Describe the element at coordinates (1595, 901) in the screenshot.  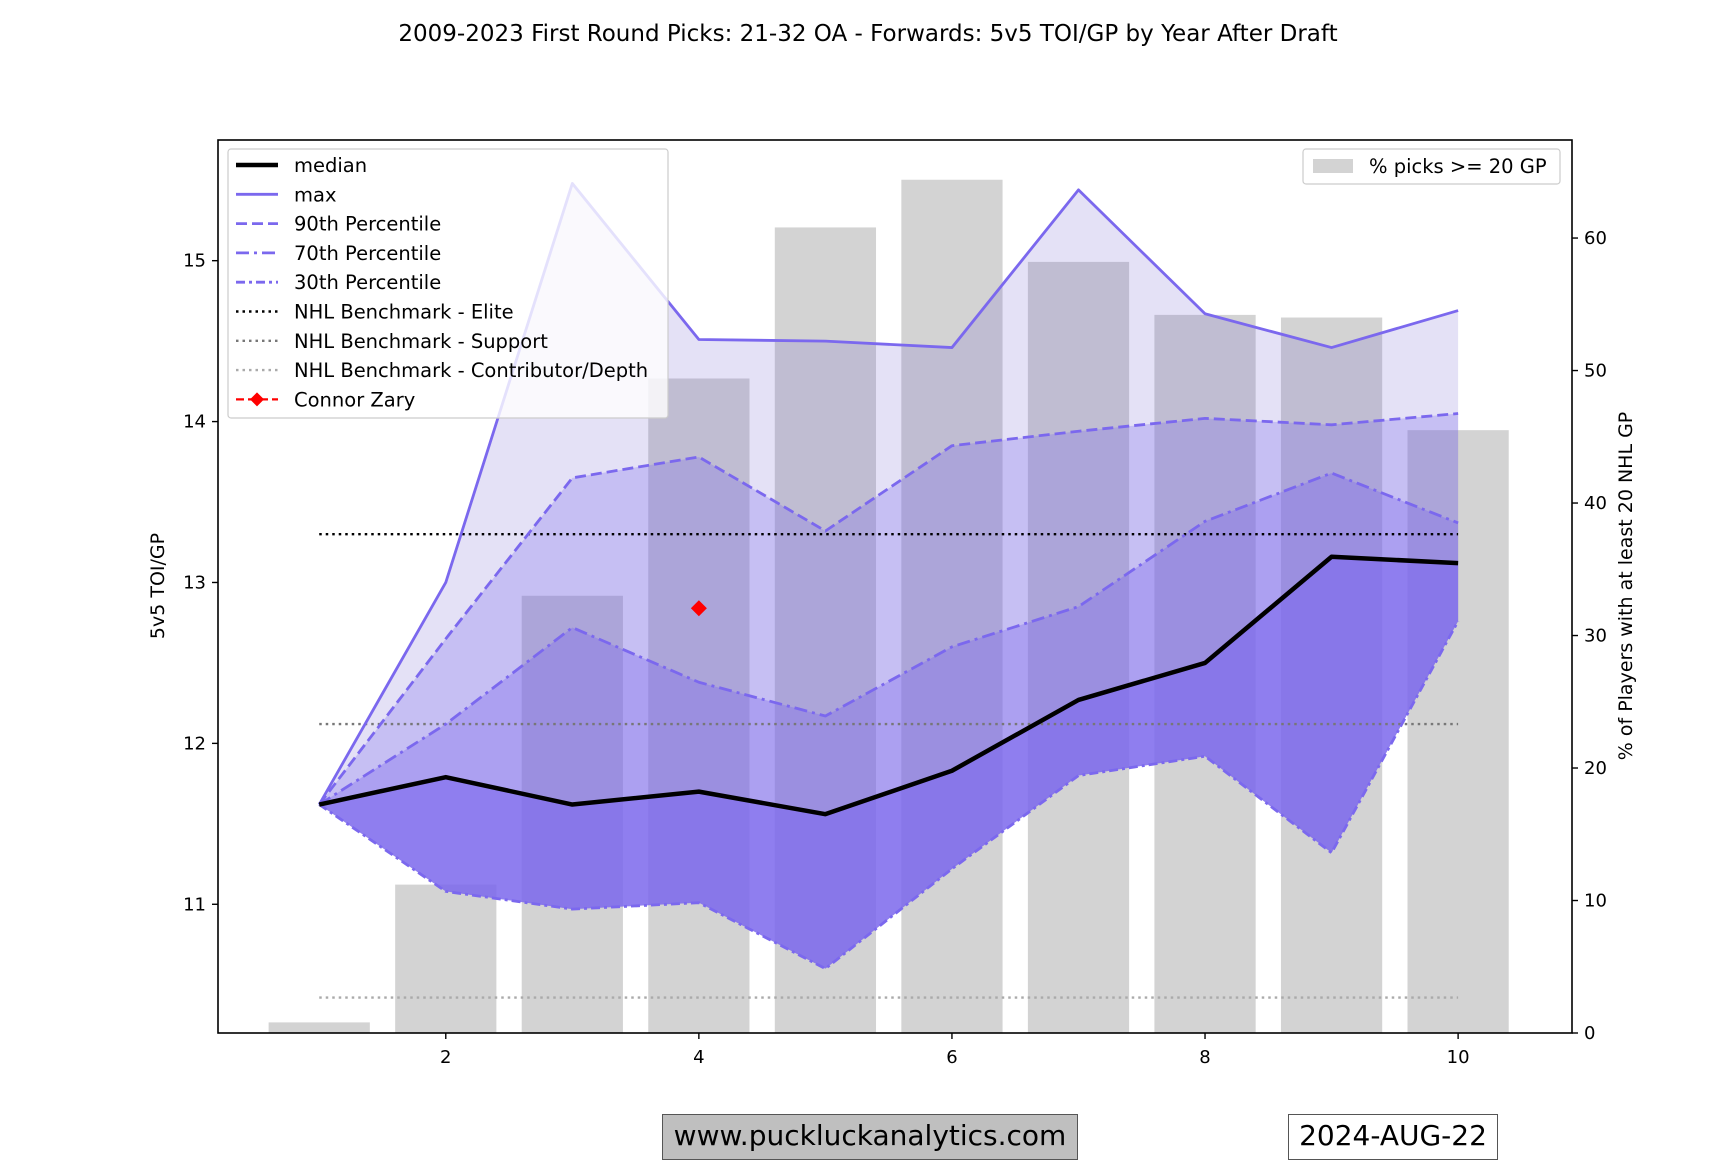
I see `y2-tick-label: 10` at that location.